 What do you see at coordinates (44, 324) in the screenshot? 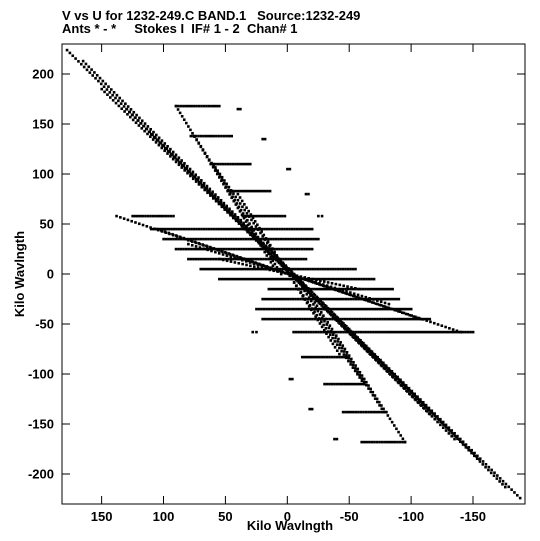
I see `y-tick-label: -50` at bounding box center [44, 324].